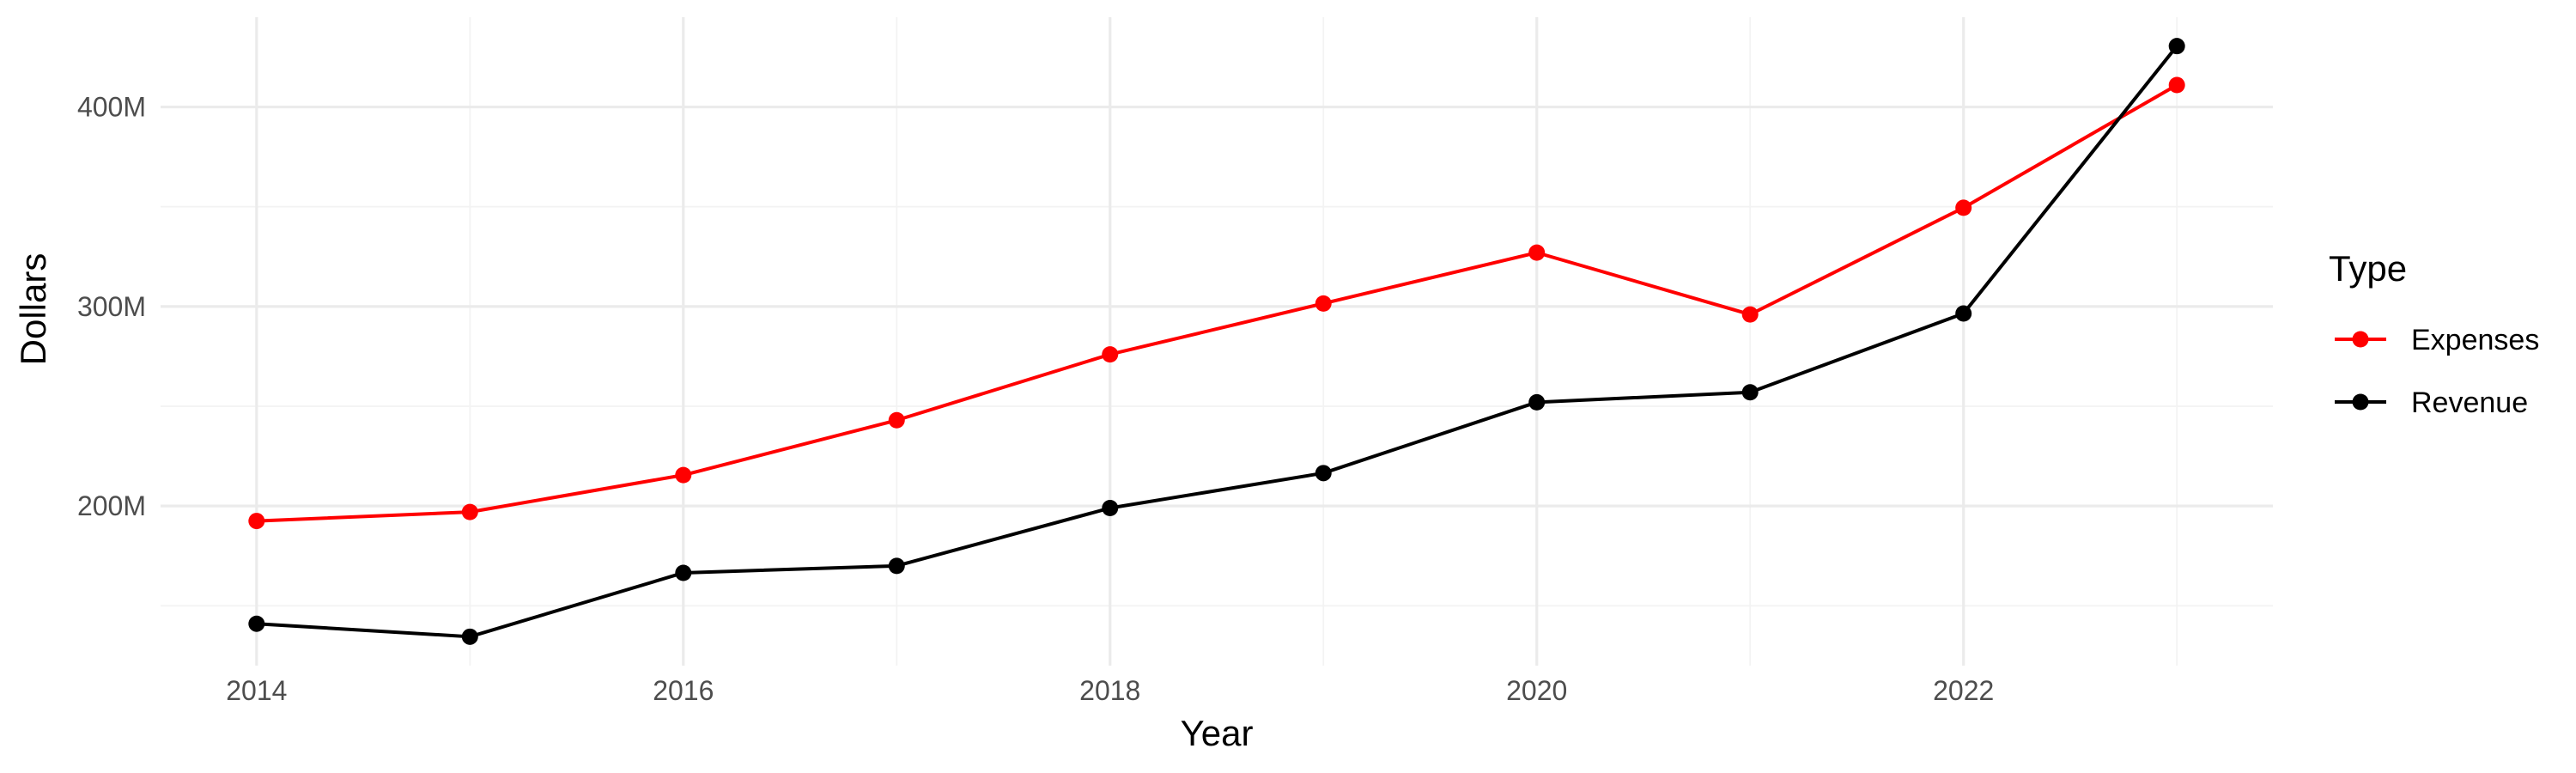 Image resolution: width=2576 pixels, height=773 pixels. Describe the element at coordinates (112, 107) in the screenshot. I see `y-tick-label: 400M` at that location.